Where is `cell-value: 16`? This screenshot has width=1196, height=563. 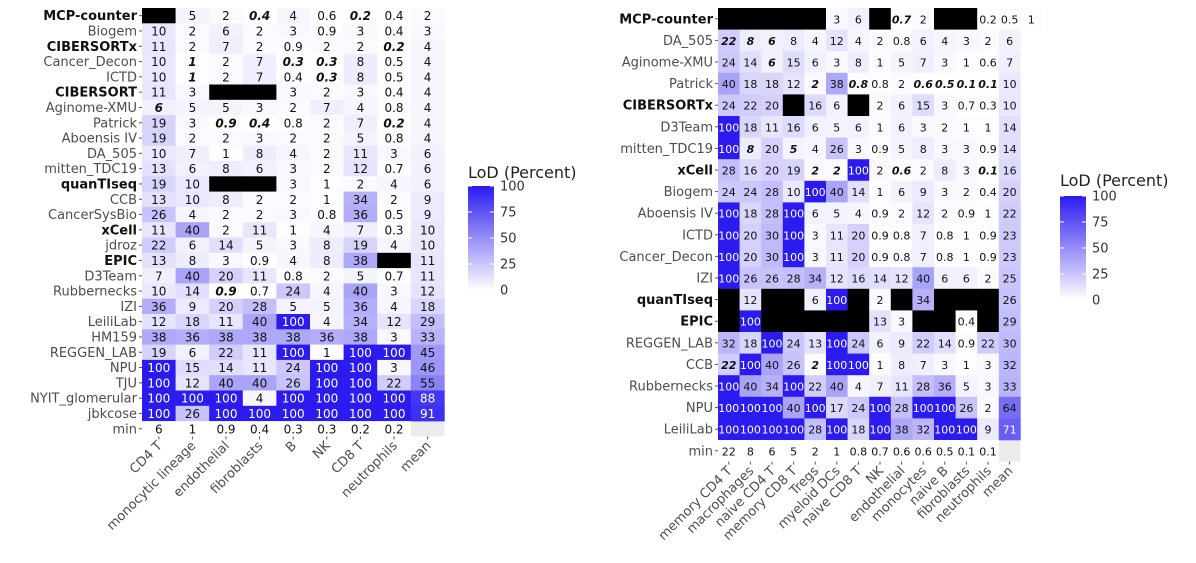
cell-value: 16 is located at coordinates (750, 171).